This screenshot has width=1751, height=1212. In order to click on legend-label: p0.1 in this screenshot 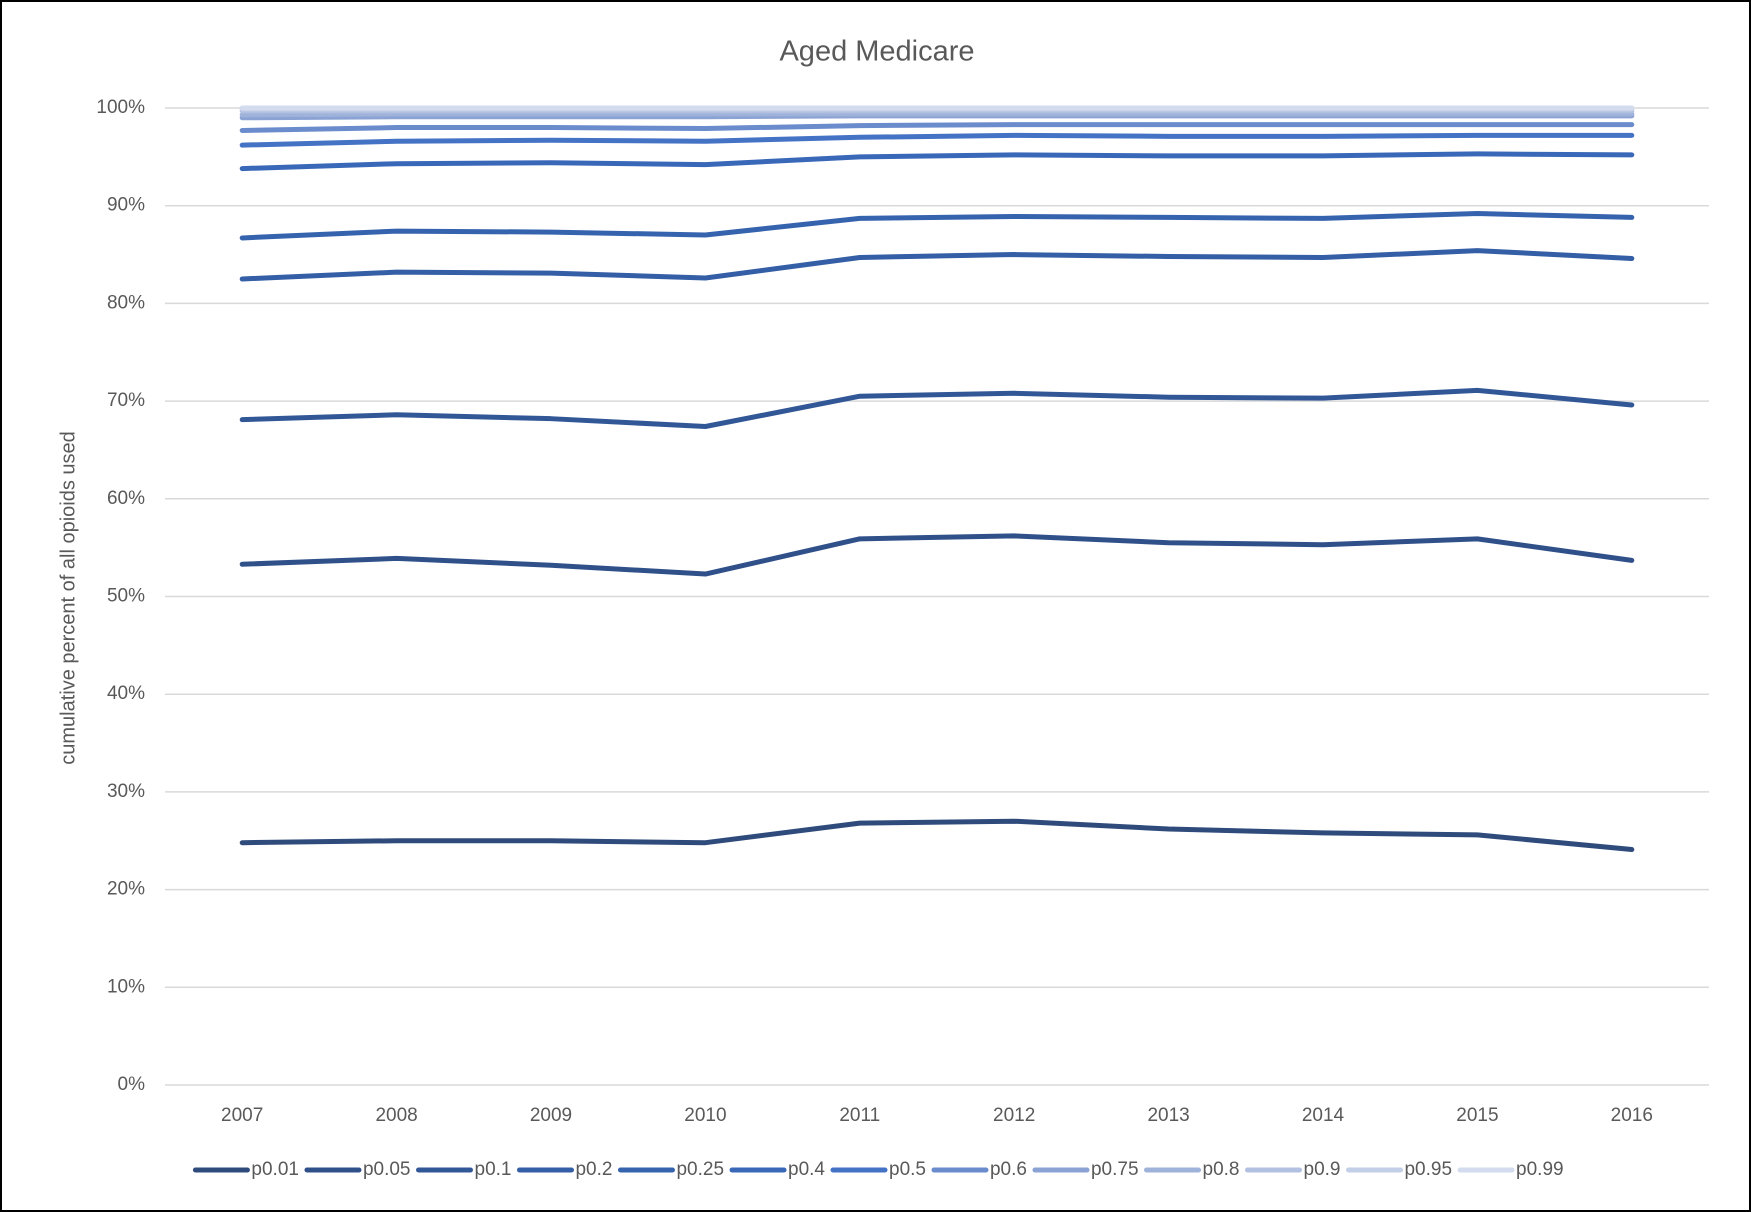, I will do `click(493, 1169)`.